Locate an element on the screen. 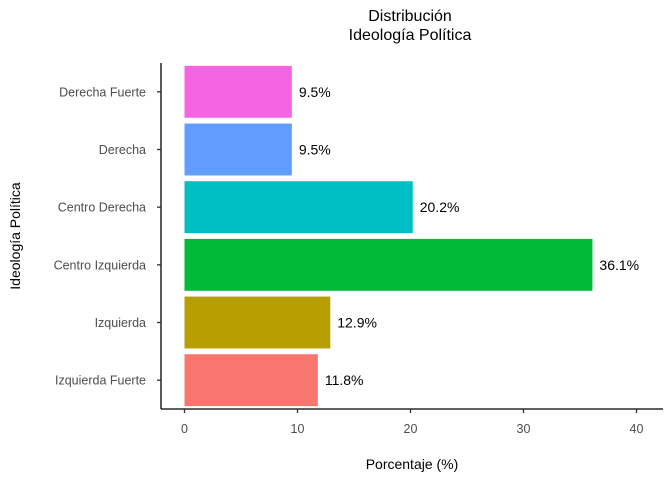 This screenshot has height=480, width=672. x-tick-label: 30 is located at coordinates (524, 429).